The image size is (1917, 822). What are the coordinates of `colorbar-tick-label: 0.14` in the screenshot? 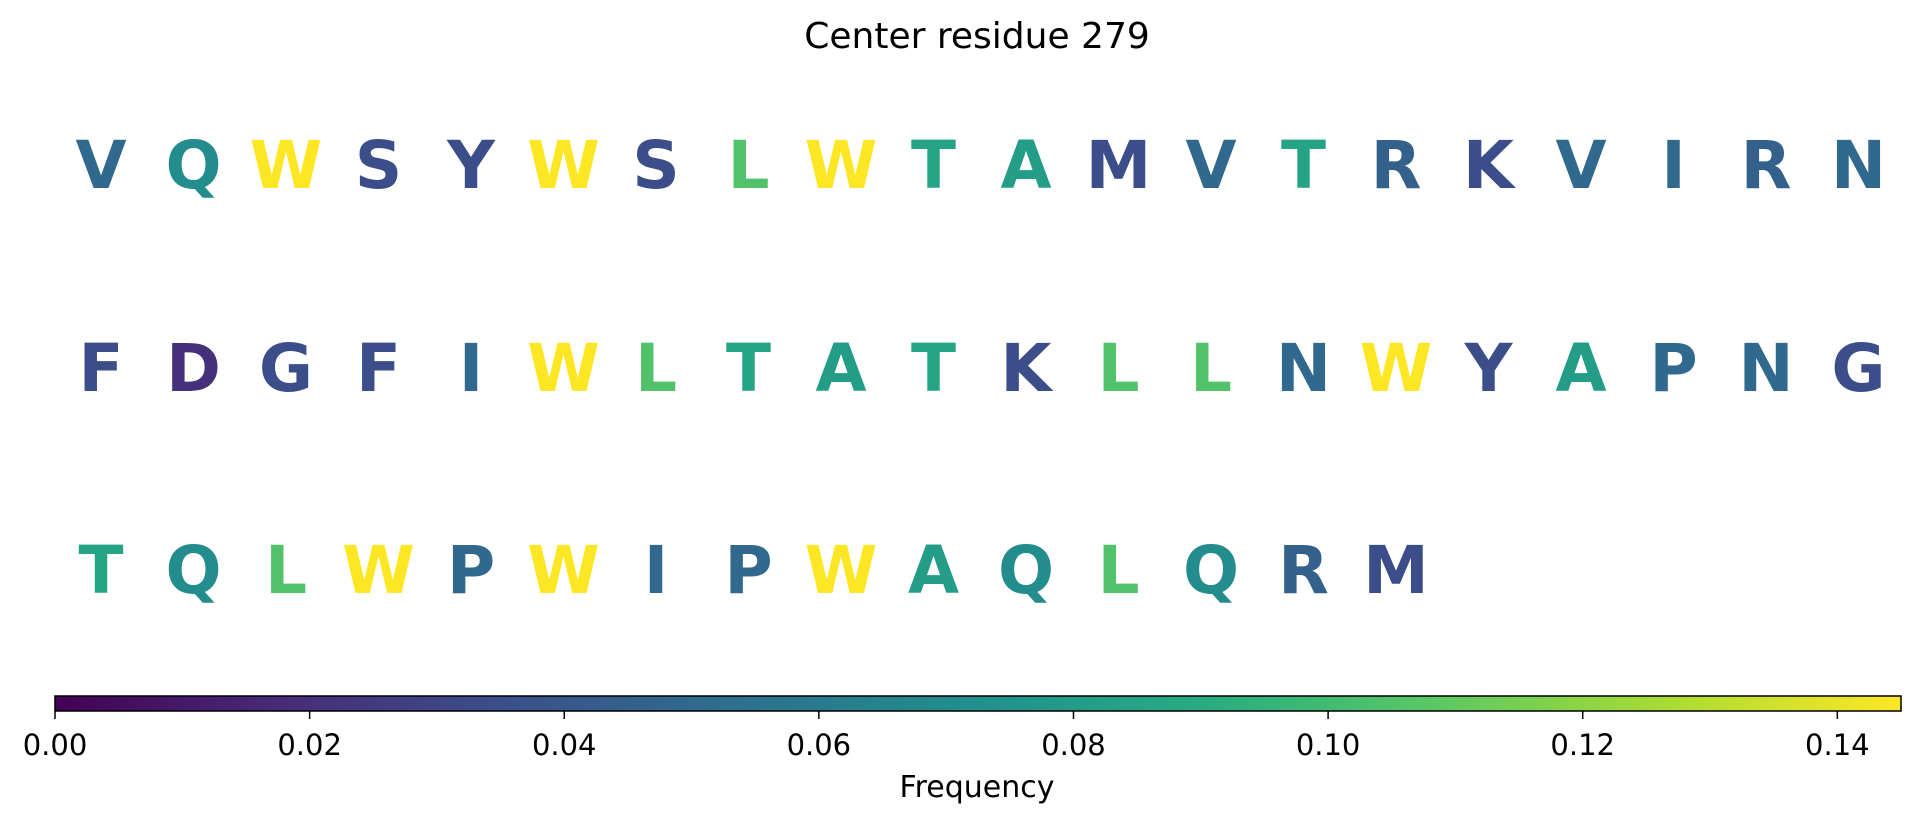 It's located at (1837, 745).